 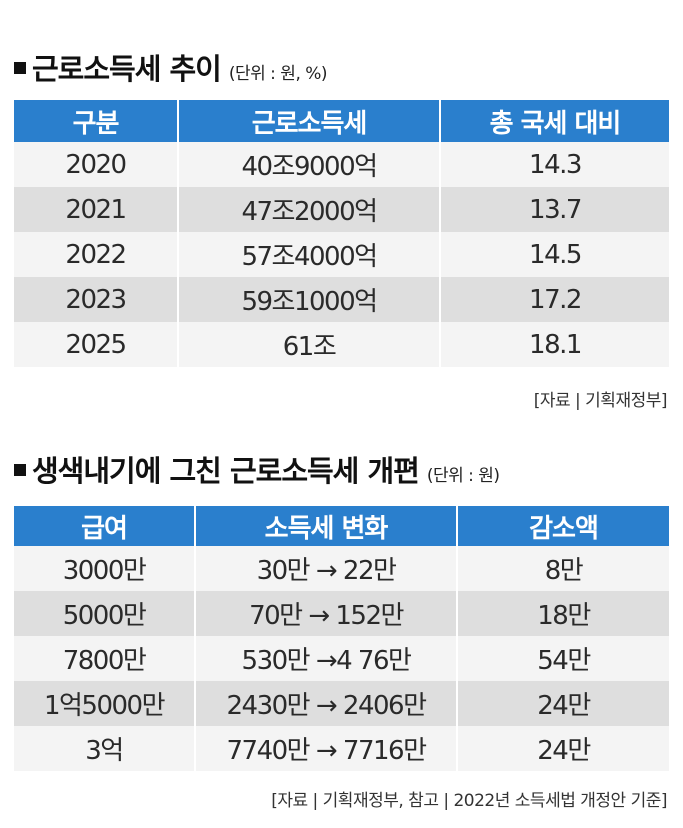 I want to click on salary-cell: 7800만, so click(x=105, y=658).